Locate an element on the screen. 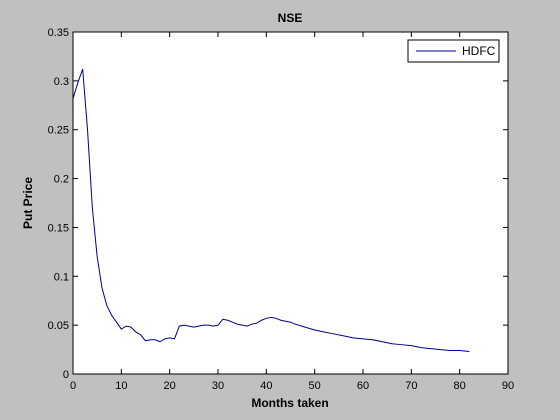 Image resolution: width=560 pixels, height=420 pixels. x-tick-label: 60 is located at coordinates (363, 386).